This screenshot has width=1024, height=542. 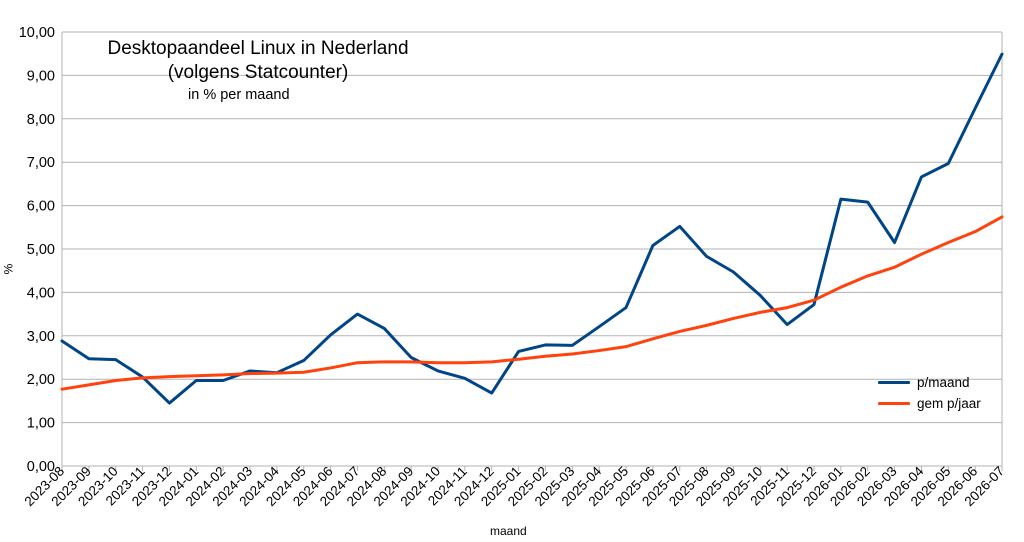 What do you see at coordinates (41, 250) in the screenshot?
I see `y-tick-label: 5,00` at bounding box center [41, 250].